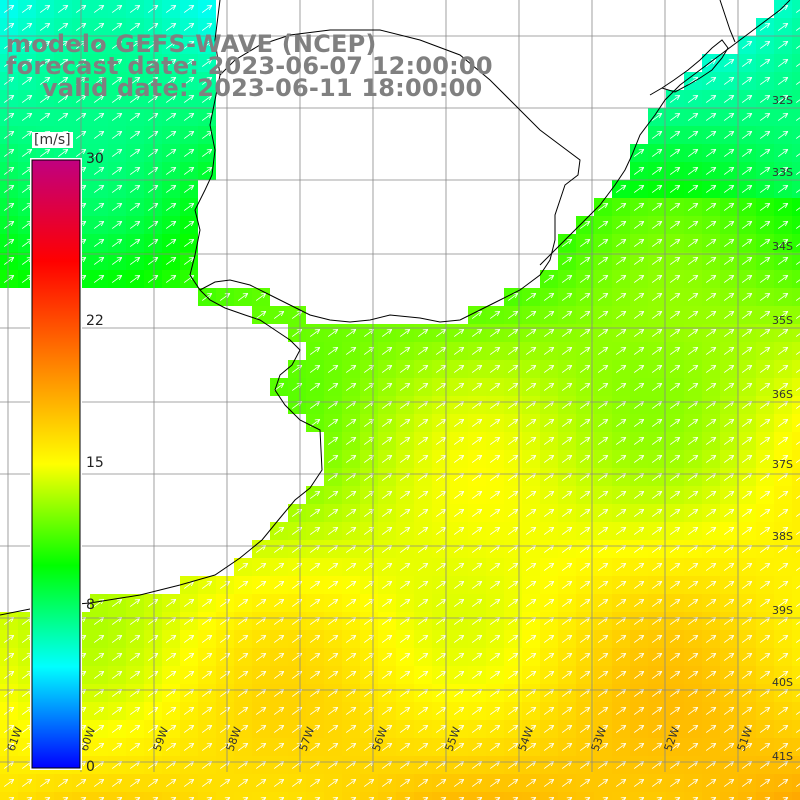 The width and height of the screenshot is (800, 800). Describe the element at coordinates (782, 536) in the screenshot. I see `lat-label: 38S` at that location.